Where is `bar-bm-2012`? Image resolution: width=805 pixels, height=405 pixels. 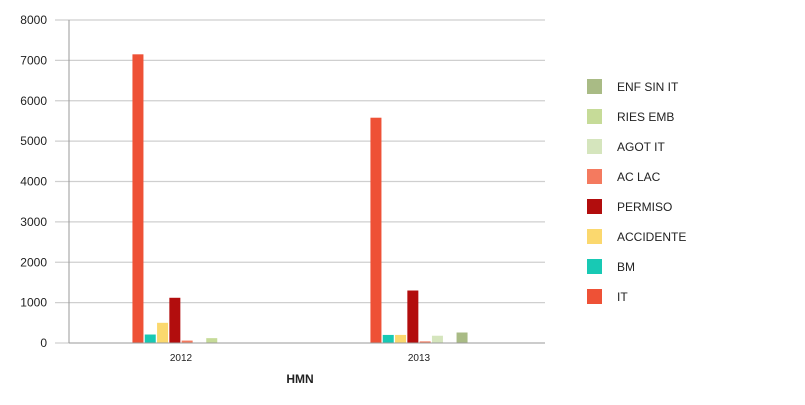
bar-bm-2012 is located at coordinates (150, 338).